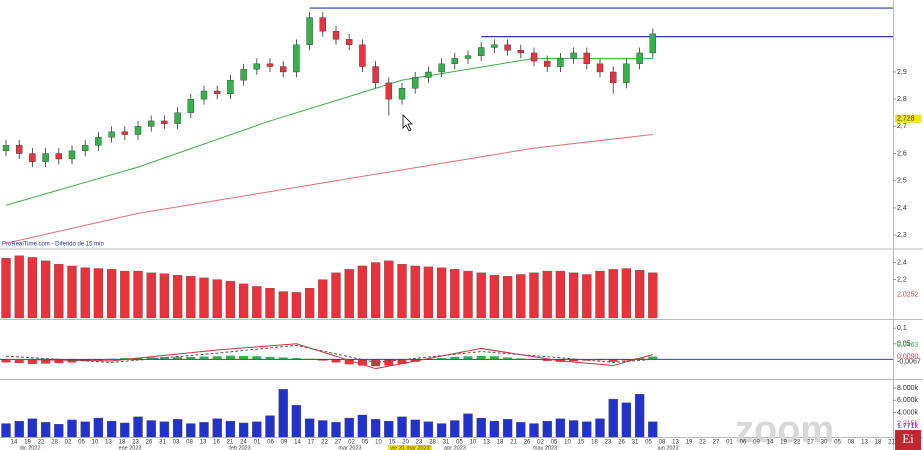 Image resolution: width=923 pixels, height=450 pixels. What do you see at coordinates (908, 356) in the screenshot?
I see `value-marker-label: 0,0090` at bounding box center [908, 356].